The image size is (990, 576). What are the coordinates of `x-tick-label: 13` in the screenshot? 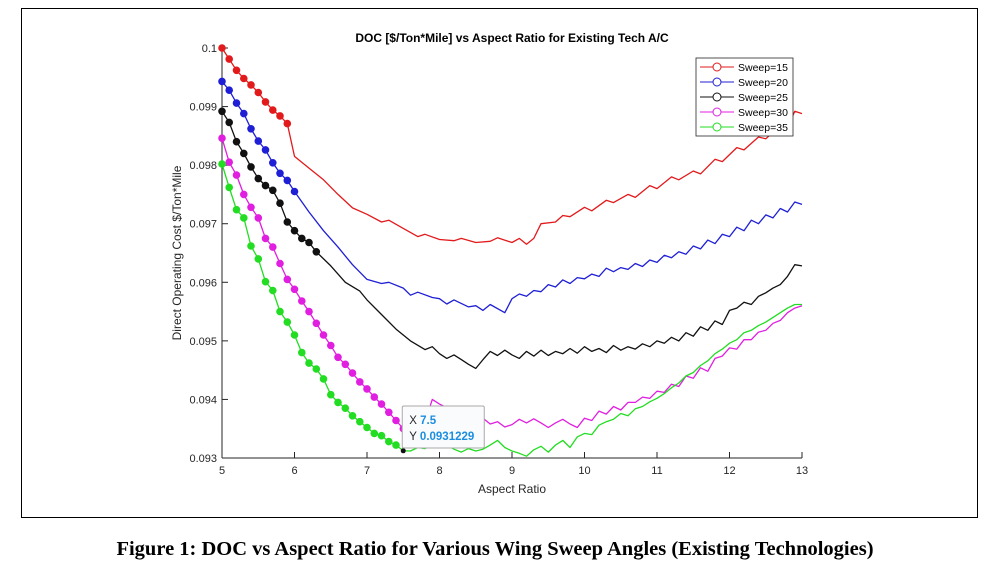 It's located at (802, 471).